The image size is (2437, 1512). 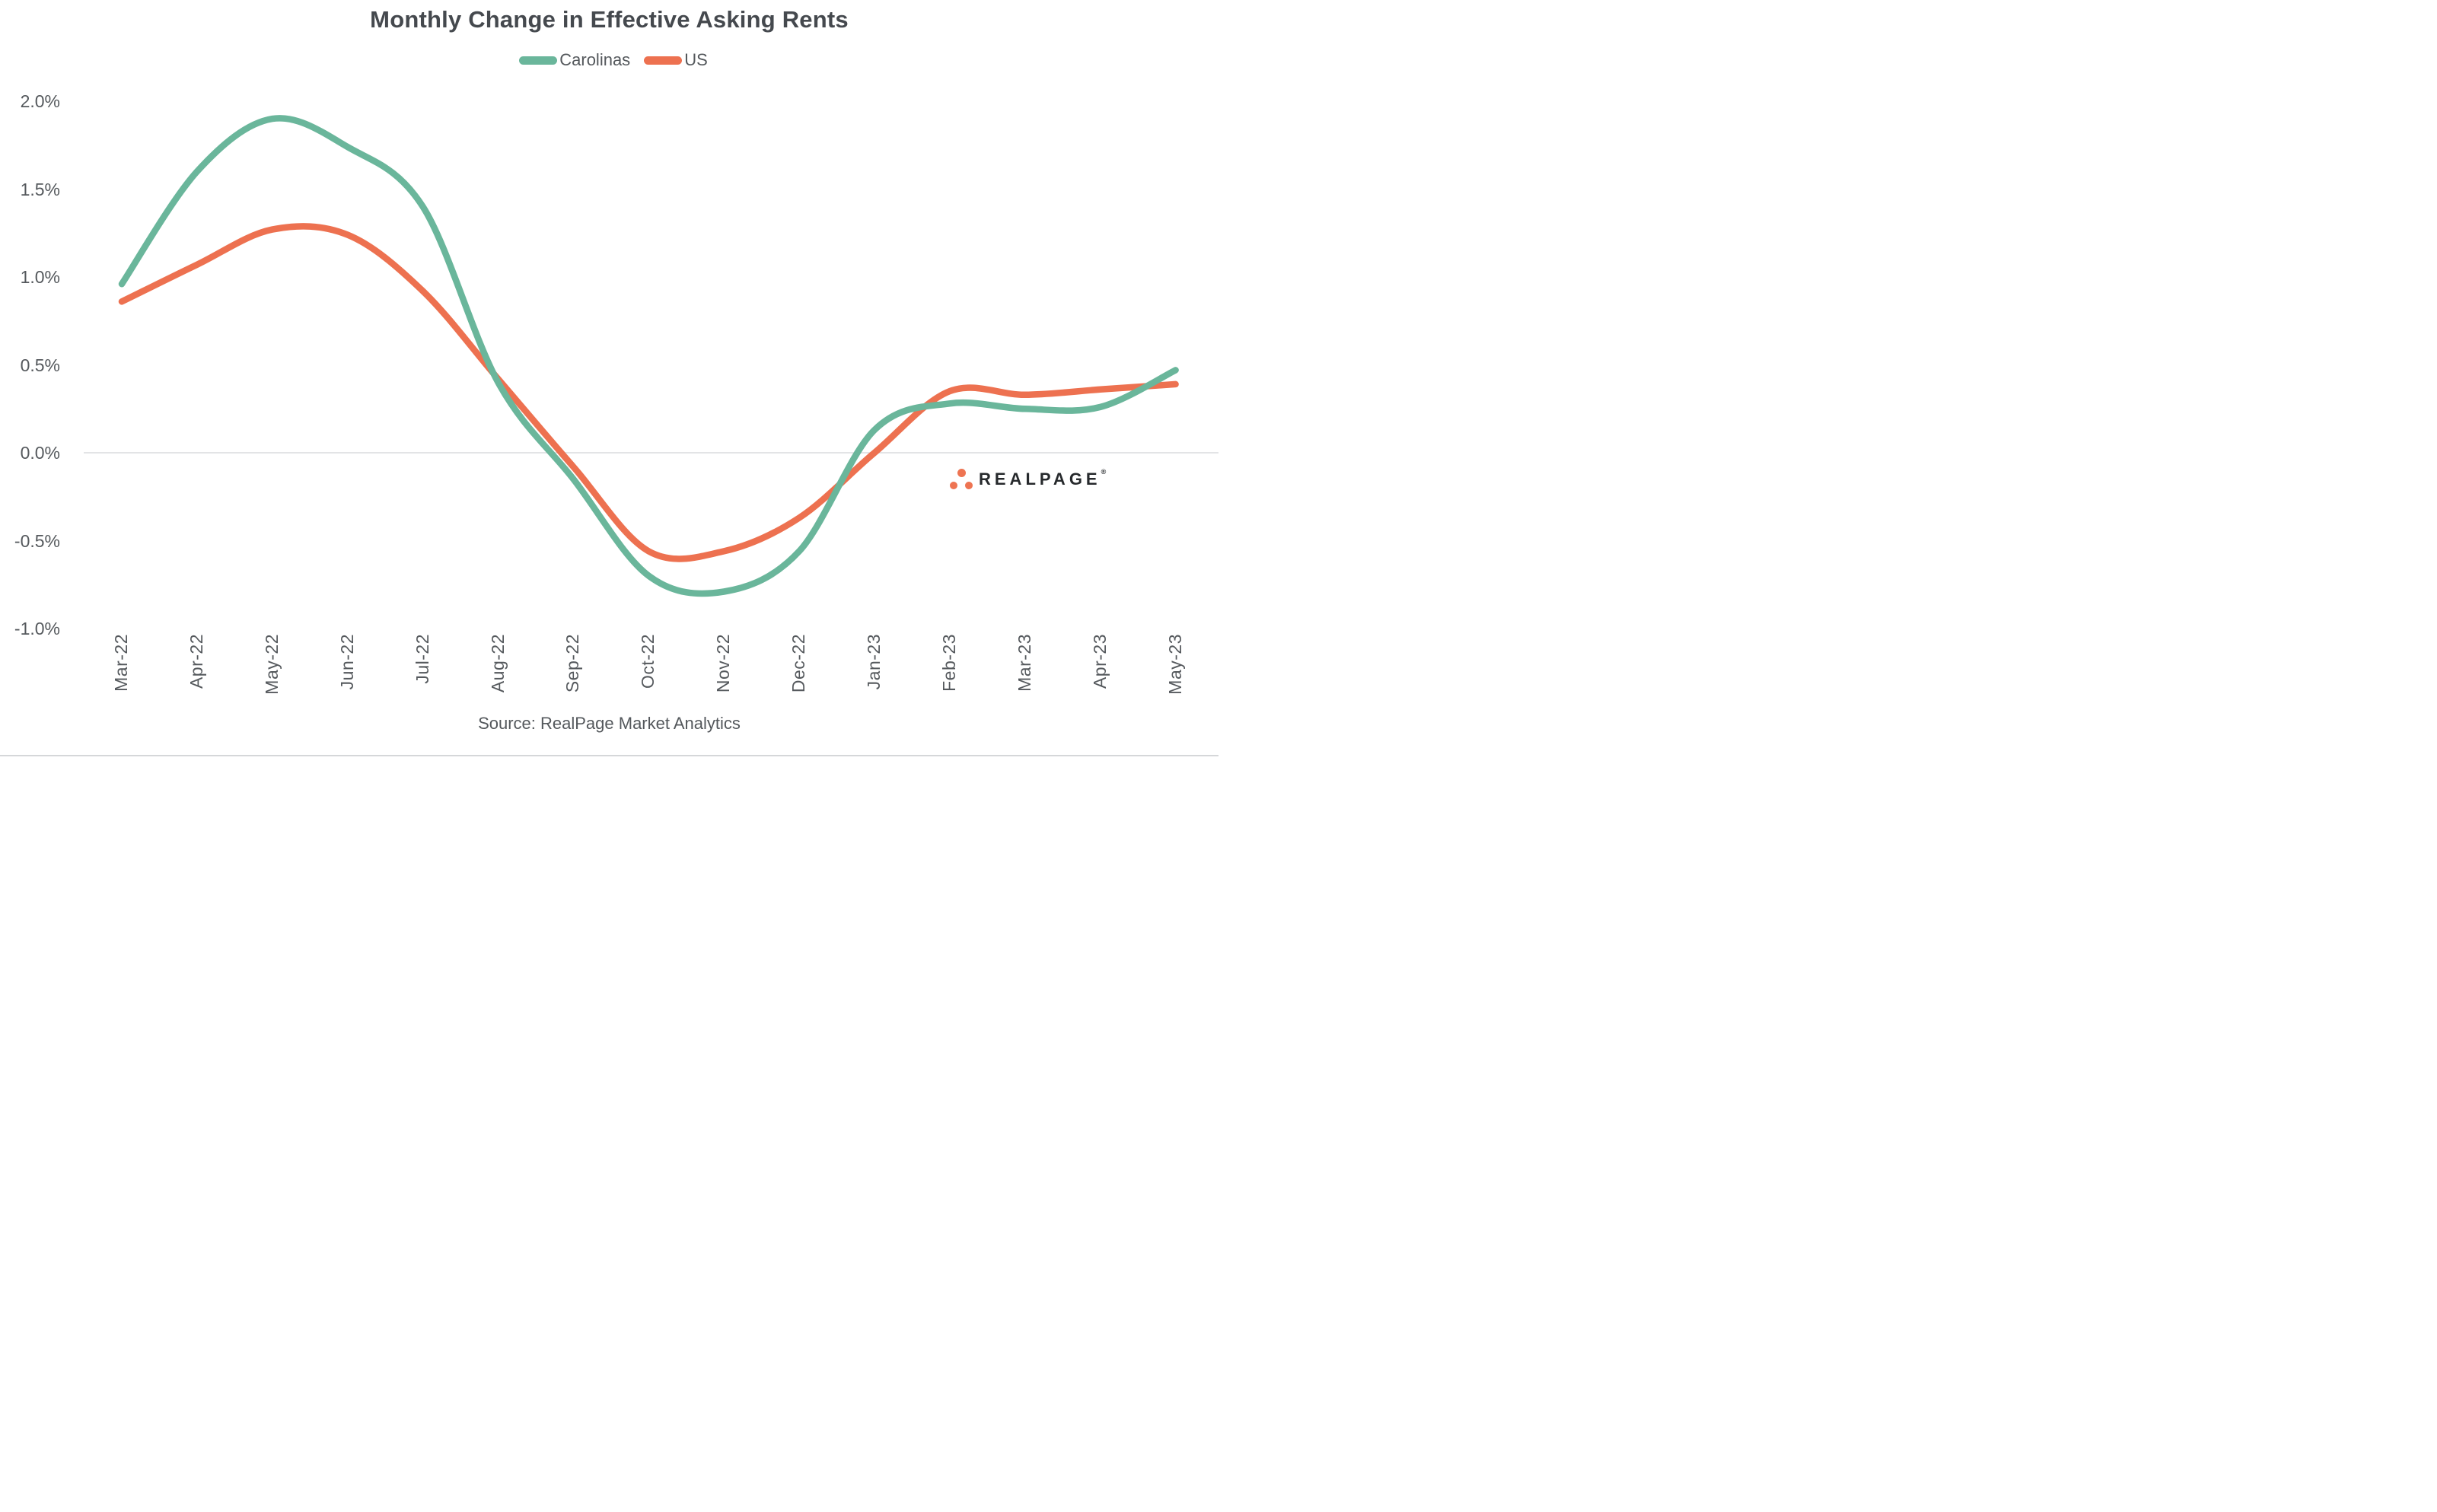 What do you see at coordinates (1104, 472) in the screenshot?
I see `registered-mark: ®` at bounding box center [1104, 472].